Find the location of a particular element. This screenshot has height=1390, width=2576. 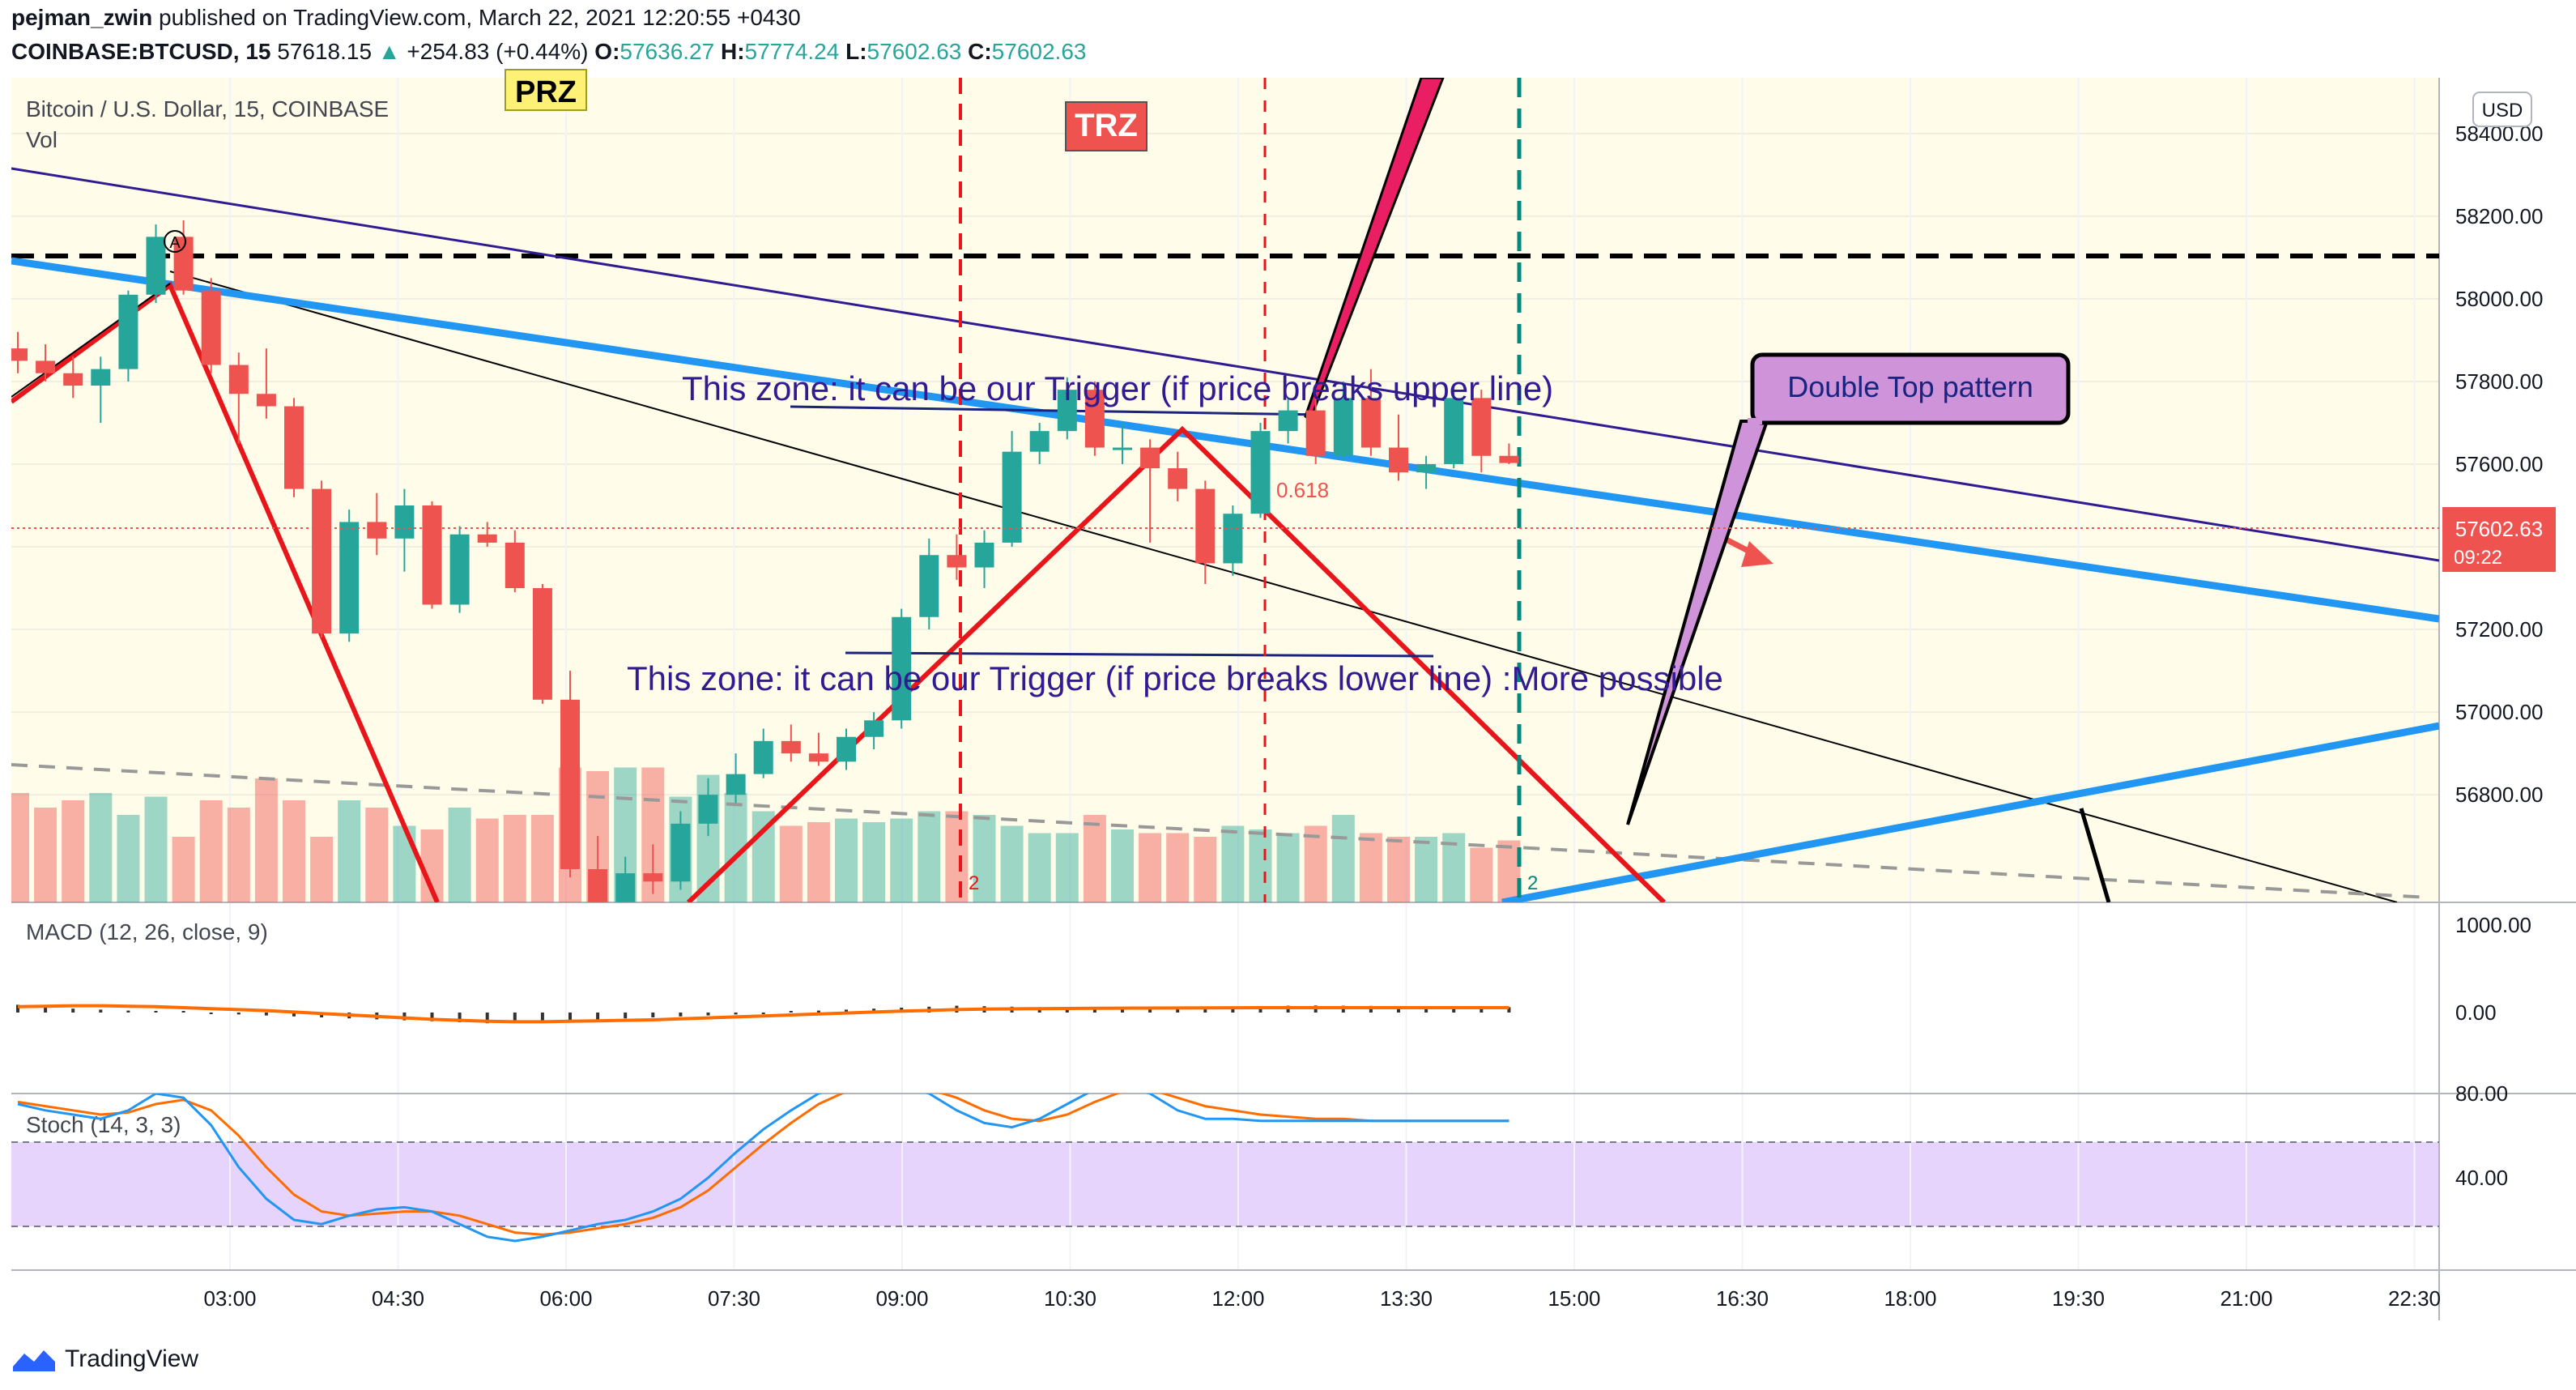

macd-label: MACD (12, 26, close, 9) is located at coordinates (147, 932).